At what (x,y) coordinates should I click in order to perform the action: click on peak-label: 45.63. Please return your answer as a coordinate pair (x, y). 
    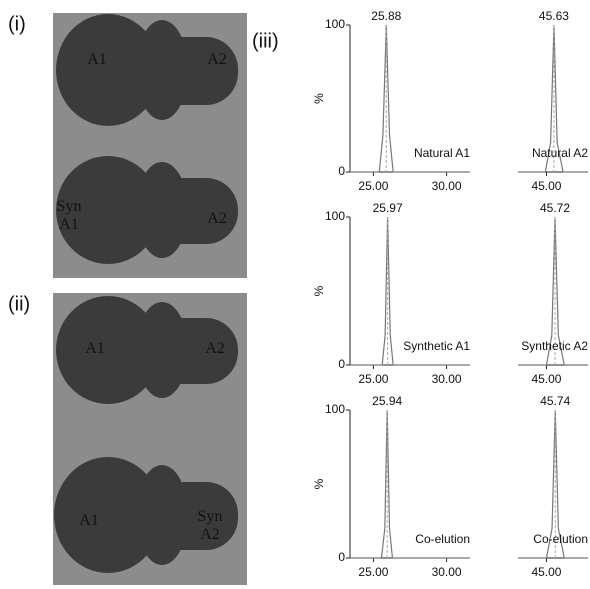
    Looking at the image, I should click on (554, 16).